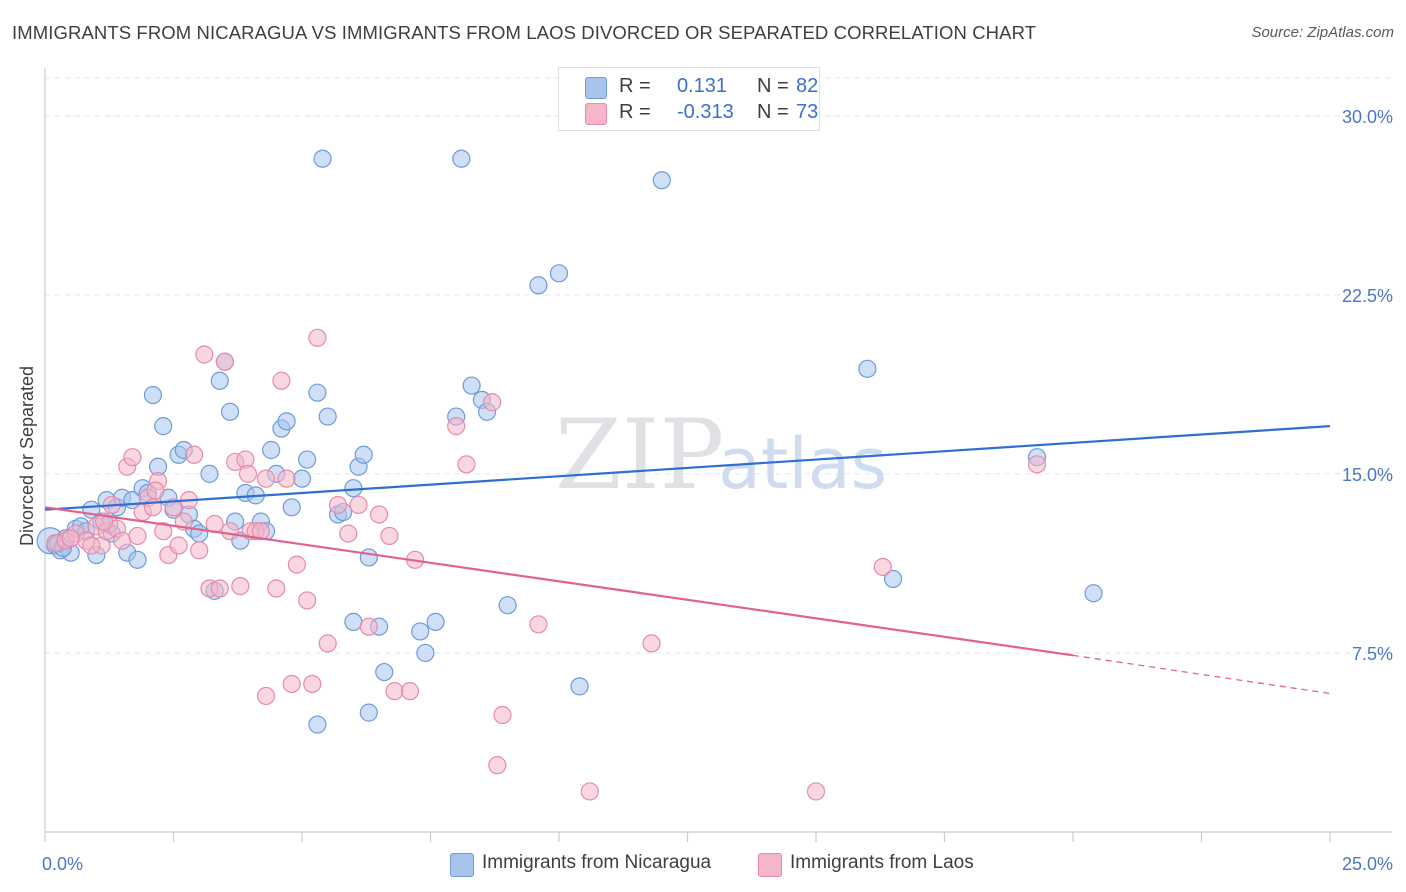 This screenshot has height=892, width=1406. I want to click on y-tick-label: 30.0%, so click(1367, 117).